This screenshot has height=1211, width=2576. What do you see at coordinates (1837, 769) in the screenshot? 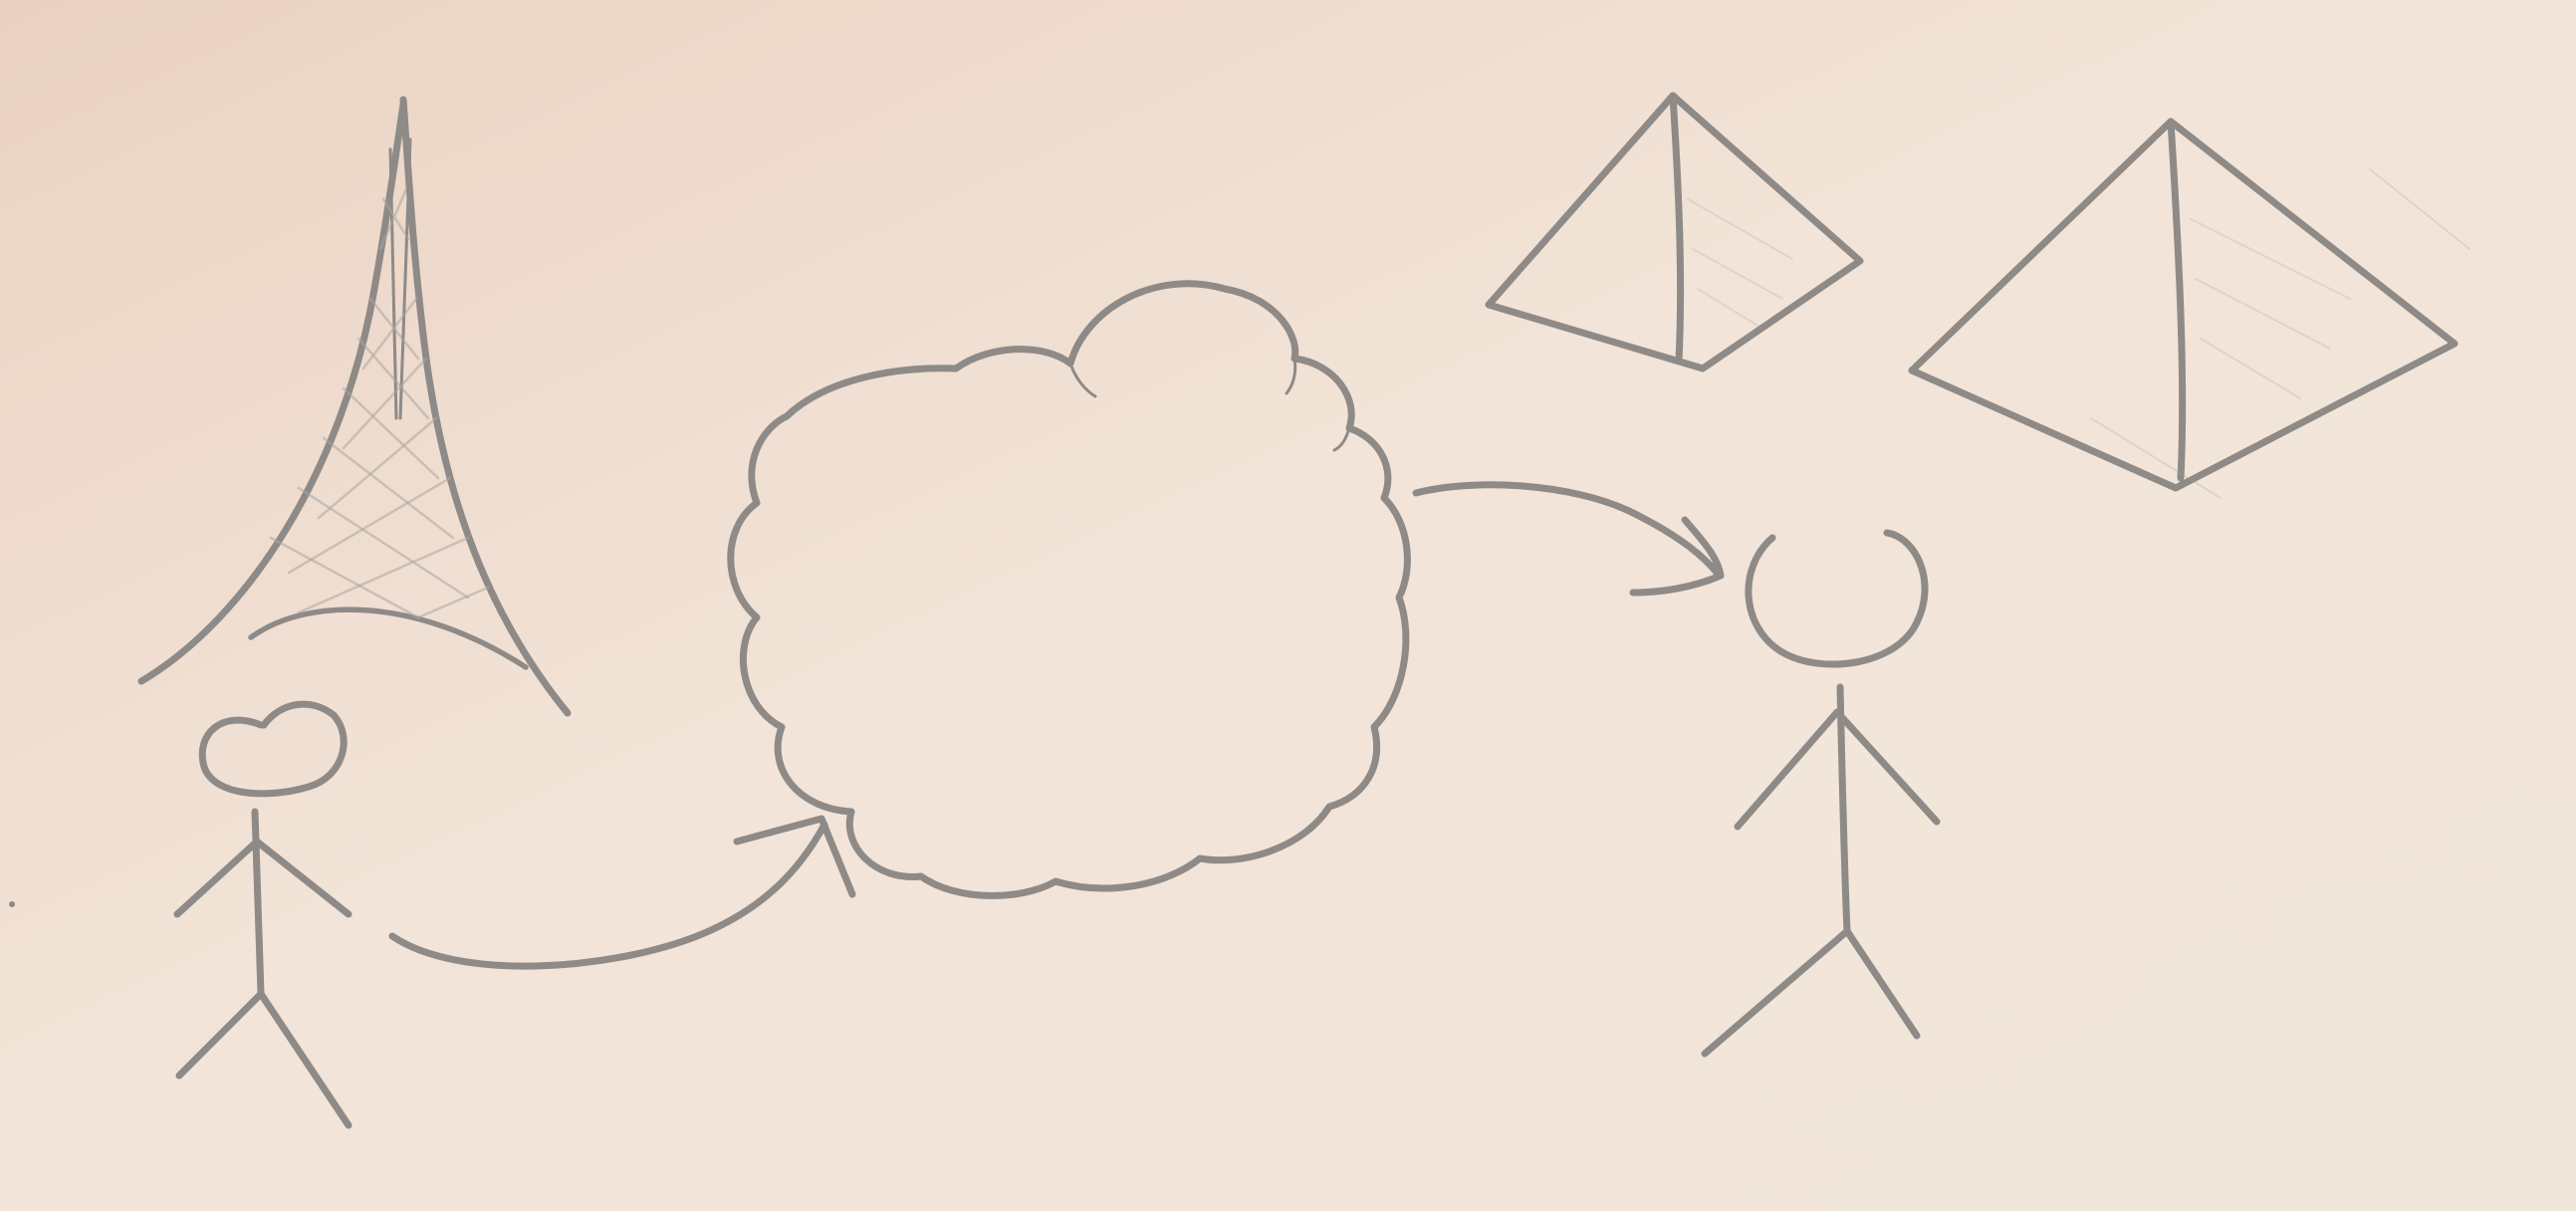
I see `right-figure-arms` at bounding box center [1837, 769].